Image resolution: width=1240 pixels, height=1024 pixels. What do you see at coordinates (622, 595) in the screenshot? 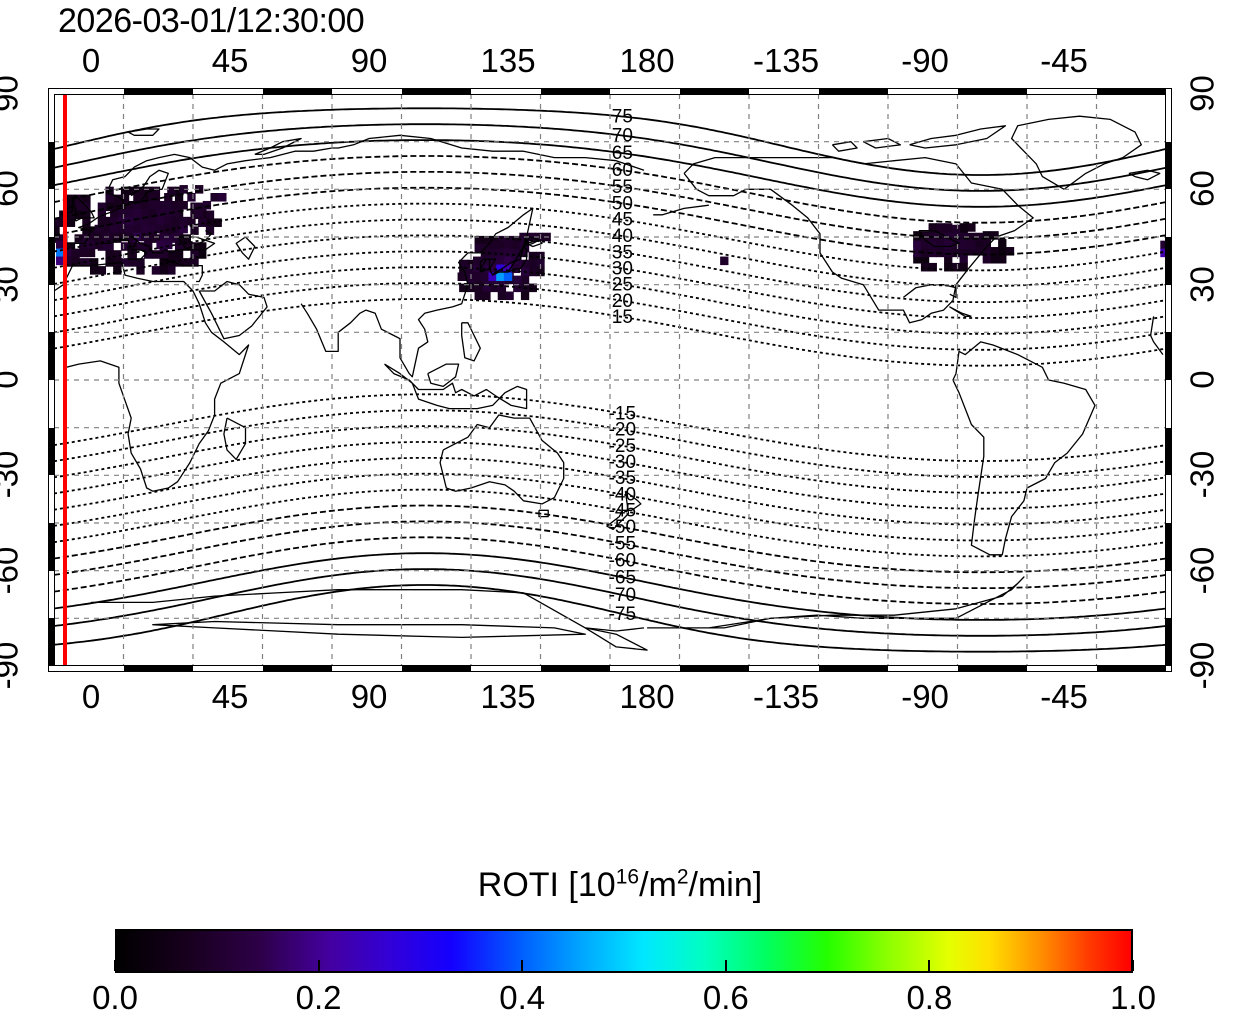
I see `geomag-contour-label: -70` at bounding box center [622, 595].